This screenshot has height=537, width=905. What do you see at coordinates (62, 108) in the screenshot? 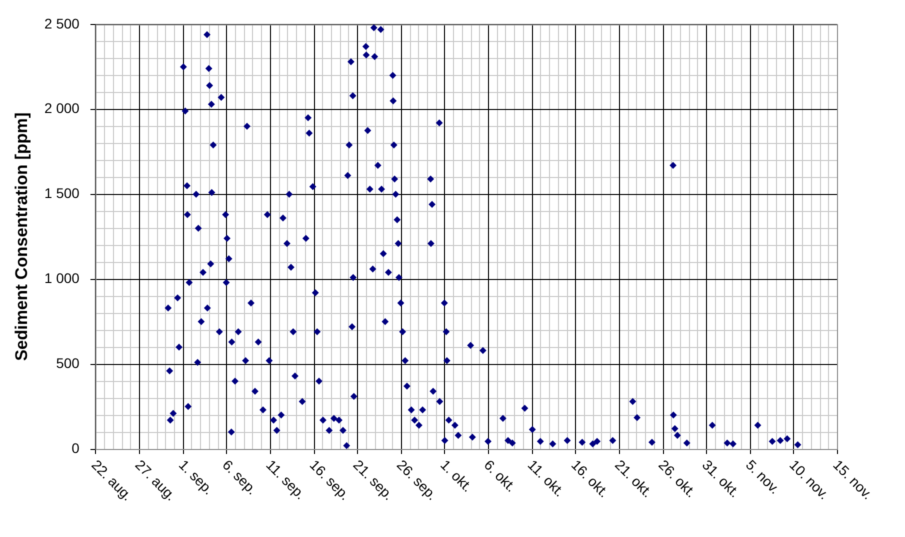
I see `y-tick-label: 2 000` at bounding box center [62, 108].